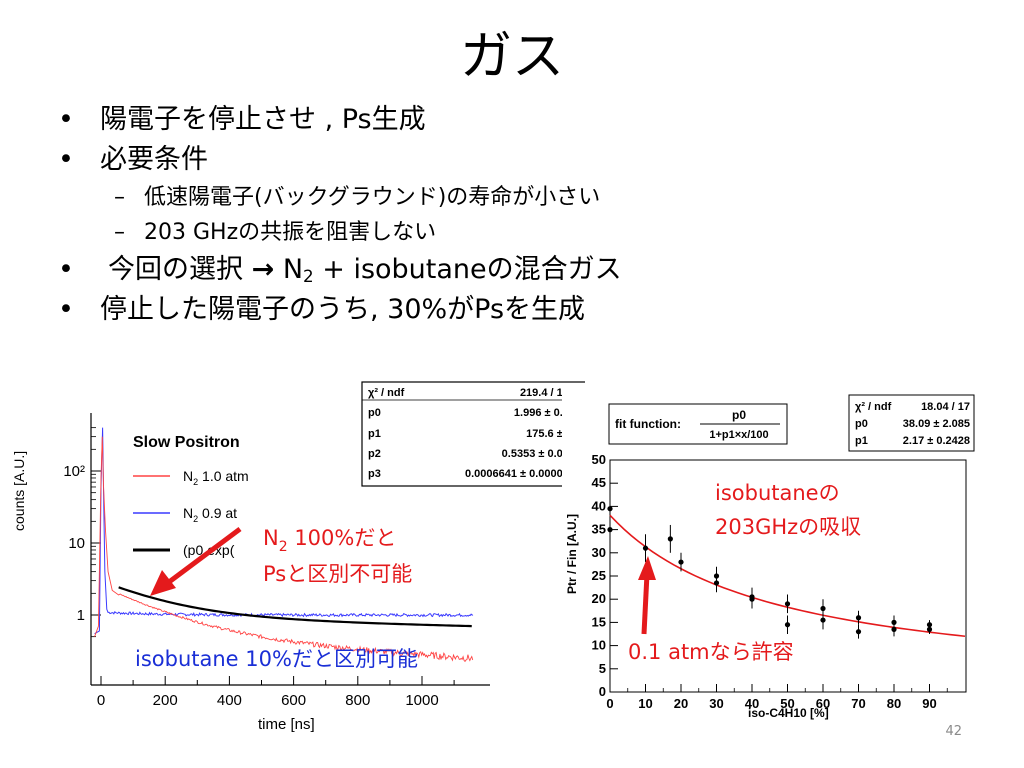  Describe the element at coordinates (276, 659) in the screenshot. I see `iso-note: isobutane 10%だと区別可能` at that location.